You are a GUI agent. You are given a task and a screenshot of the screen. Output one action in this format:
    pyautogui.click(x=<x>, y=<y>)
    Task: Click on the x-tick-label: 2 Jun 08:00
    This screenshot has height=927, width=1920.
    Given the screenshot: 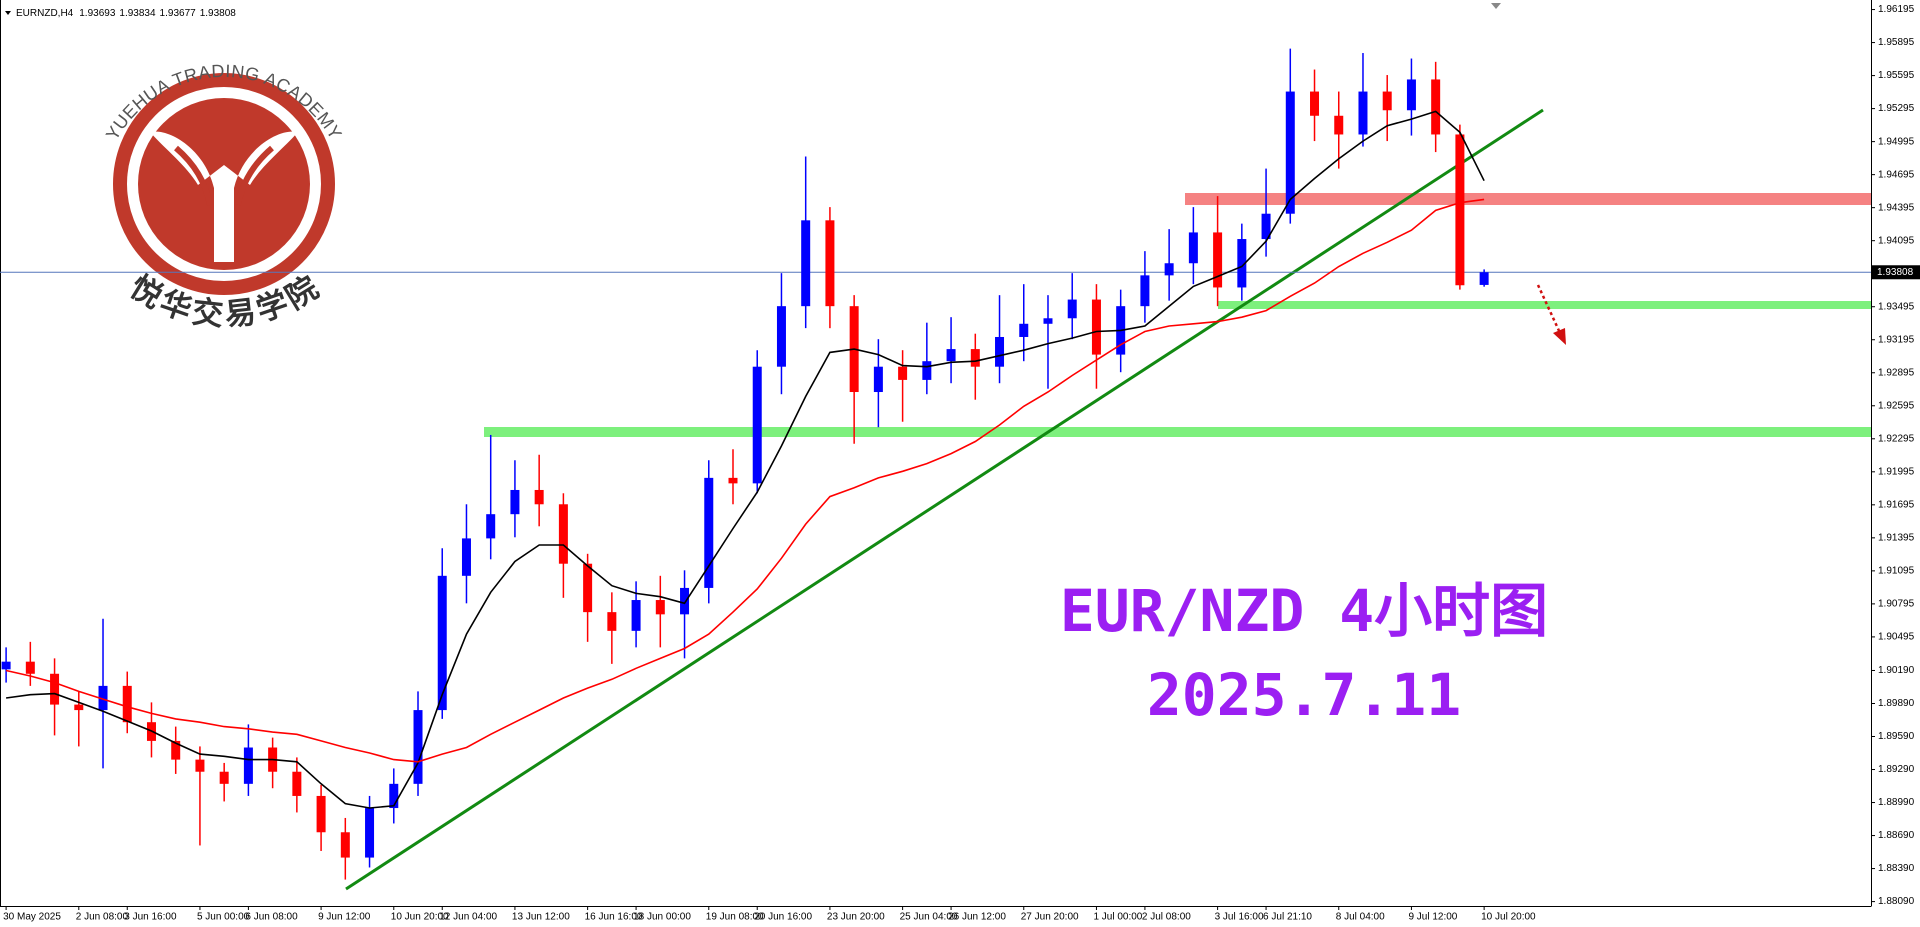 What is the action you would take?
    pyautogui.click(x=102, y=917)
    